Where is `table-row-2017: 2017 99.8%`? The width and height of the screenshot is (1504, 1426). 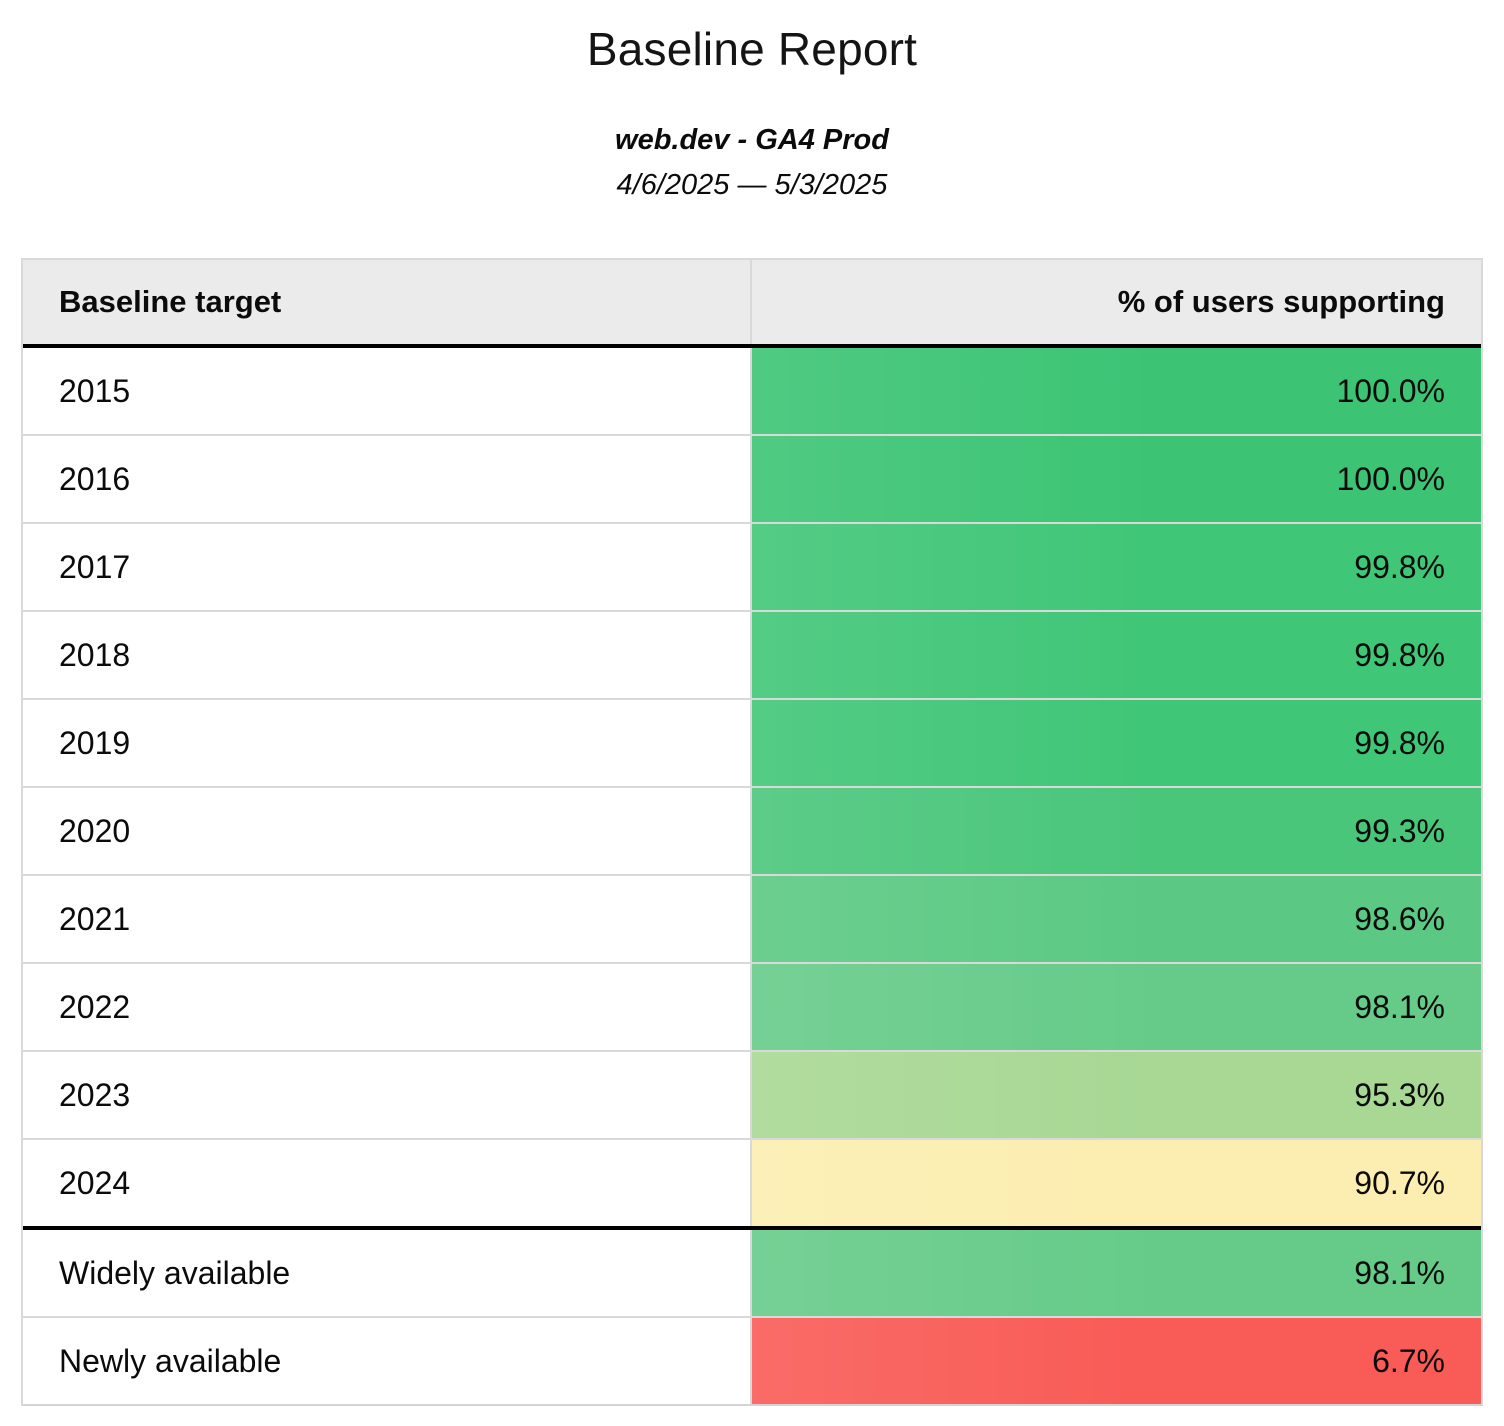
table-row-2017: 2017 99.8% is located at coordinates (752, 566).